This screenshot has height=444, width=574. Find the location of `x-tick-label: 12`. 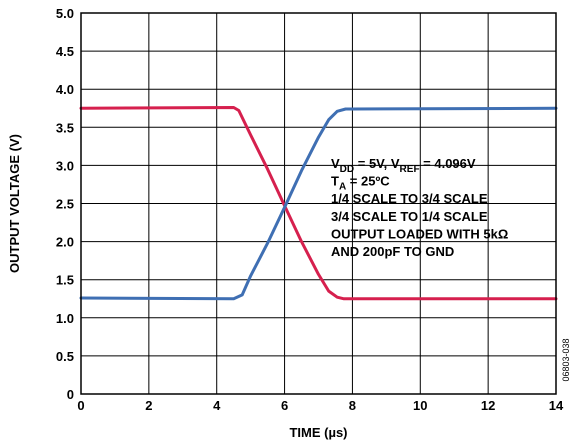

x-tick-label: 12 is located at coordinates (488, 405).